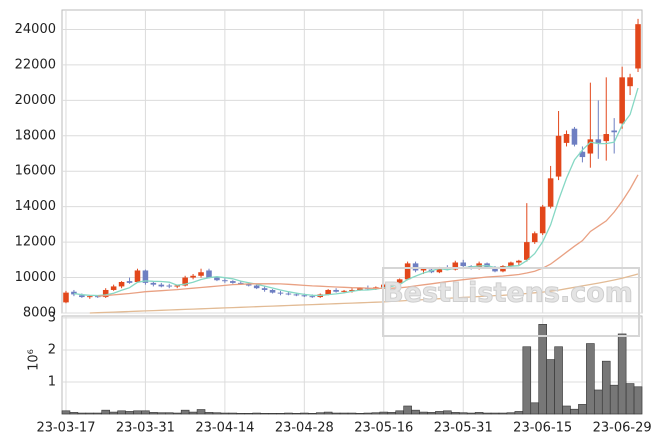 The height and width of the screenshot is (444, 663). I want to click on x-tick-label: 23-05-31, so click(463, 428).